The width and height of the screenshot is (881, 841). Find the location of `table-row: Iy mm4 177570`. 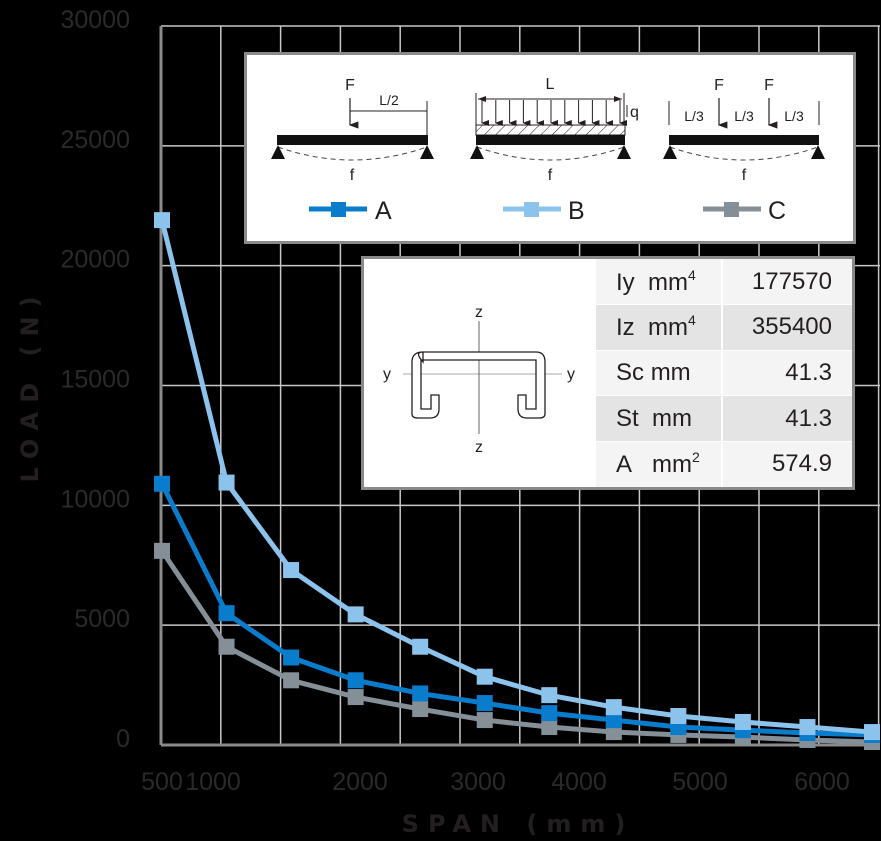

table-row: Iy mm4 177570 is located at coordinates (724, 282).